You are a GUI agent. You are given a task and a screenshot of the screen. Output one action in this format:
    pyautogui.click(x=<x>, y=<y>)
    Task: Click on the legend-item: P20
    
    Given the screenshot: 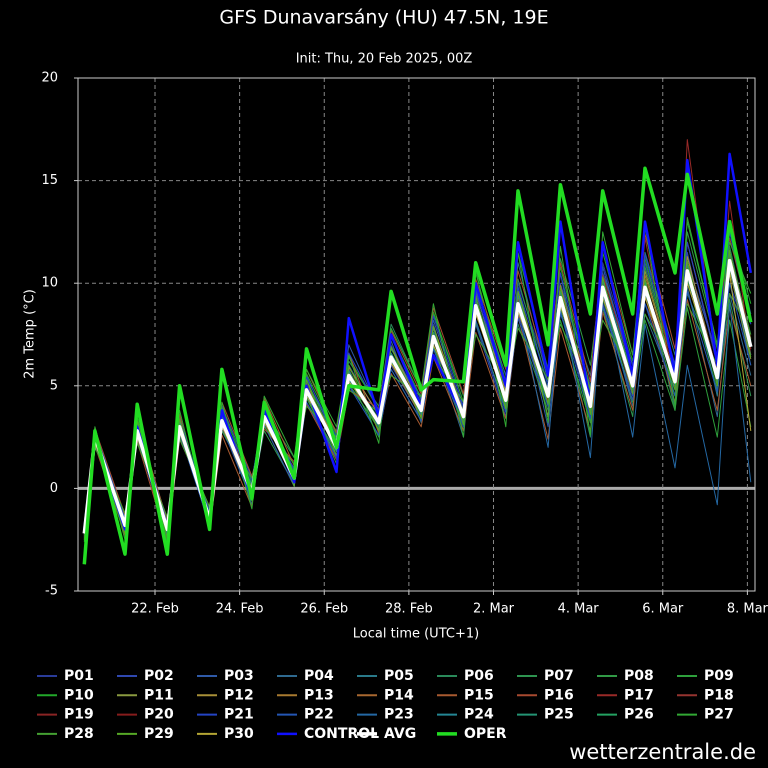 What is the action you would take?
    pyautogui.click(x=145, y=715)
    